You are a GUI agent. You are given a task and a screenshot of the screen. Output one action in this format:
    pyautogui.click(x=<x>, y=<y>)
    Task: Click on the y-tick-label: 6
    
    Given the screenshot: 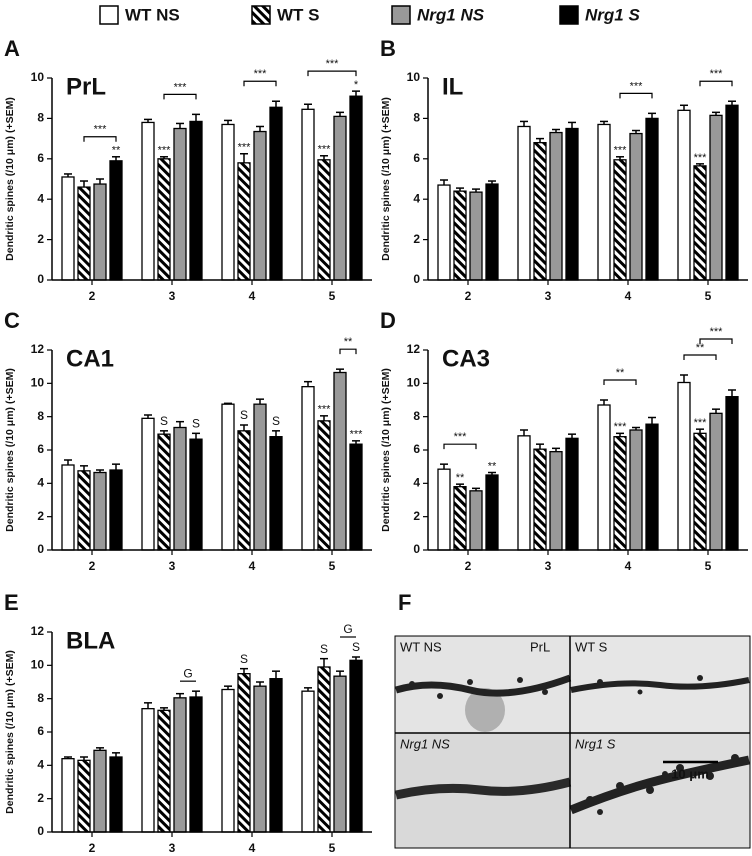 What is the action you would take?
    pyautogui.click(x=416, y=449)
    